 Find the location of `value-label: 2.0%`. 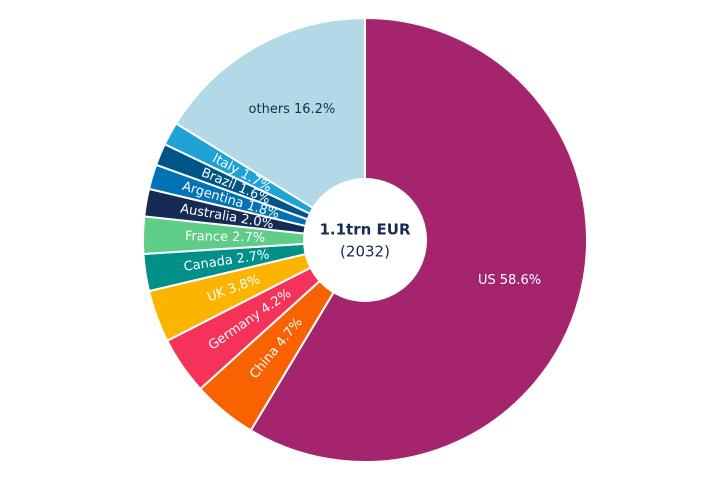

value-label: 2.0% is located at coordinates (257, 221).